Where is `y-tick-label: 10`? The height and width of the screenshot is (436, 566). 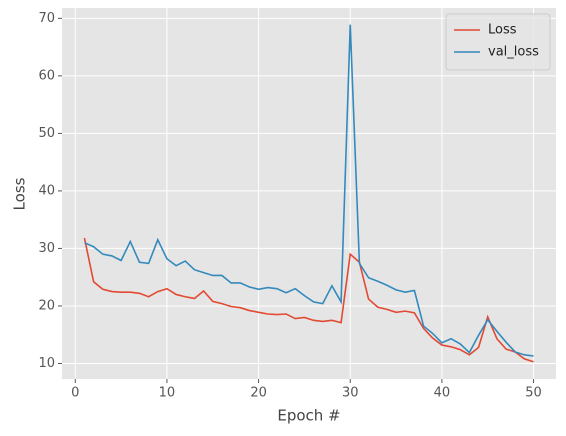
y-tick-label: 10 is located at coordinates (46, 363).